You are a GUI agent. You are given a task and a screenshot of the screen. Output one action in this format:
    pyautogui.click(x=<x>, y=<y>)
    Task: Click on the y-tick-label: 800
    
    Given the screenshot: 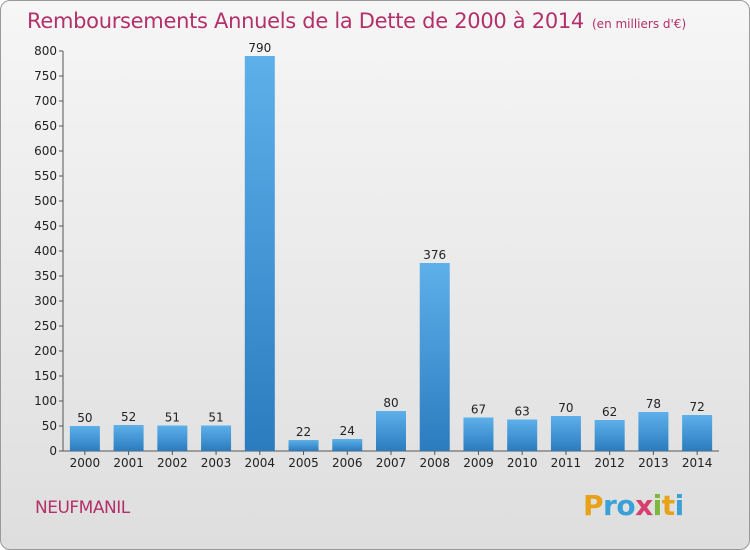 What is the action you would take?
    pyautogui.click(x=45, y=51)
    